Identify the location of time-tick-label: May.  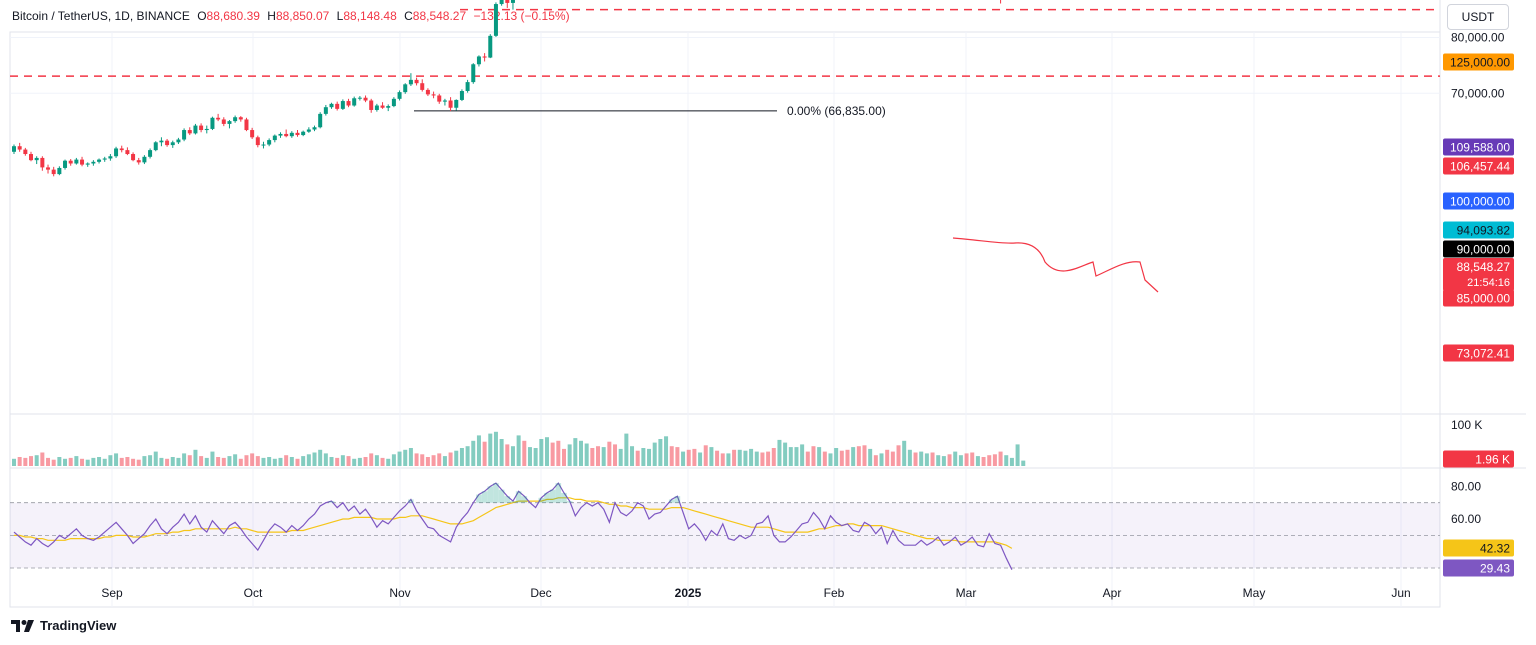
(1254, 593).